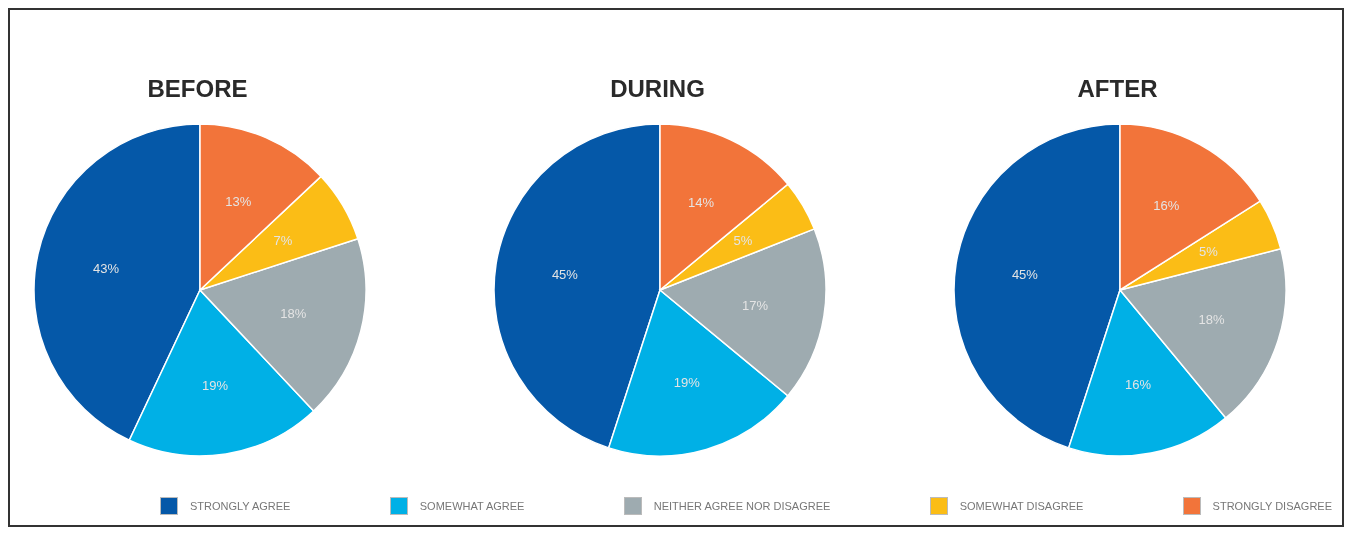  I want to click on chart-title: DURING, so click(657, 89).